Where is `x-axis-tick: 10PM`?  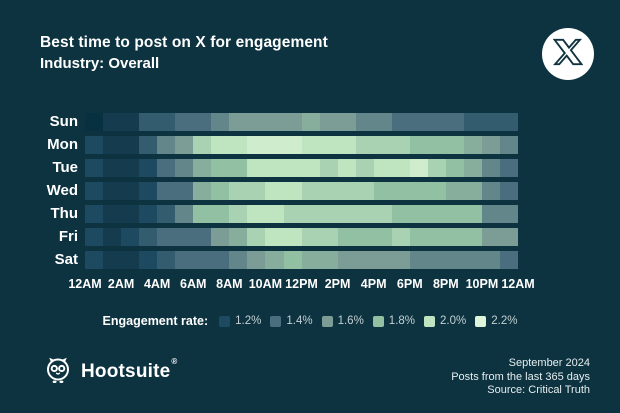
x-axis-tick: 10PM is located at coordinates (482, 284).